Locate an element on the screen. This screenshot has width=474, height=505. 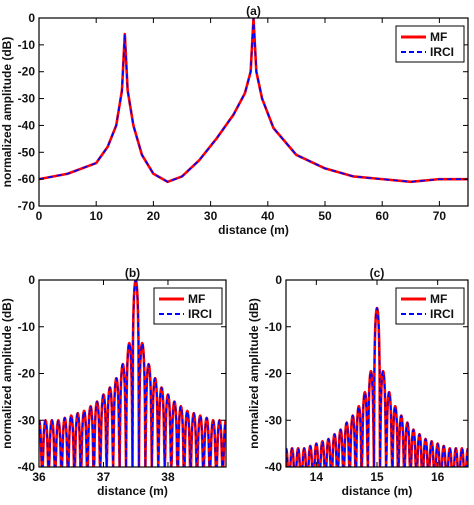
x-tick-label: 38 is located at coordinates (168, 477).